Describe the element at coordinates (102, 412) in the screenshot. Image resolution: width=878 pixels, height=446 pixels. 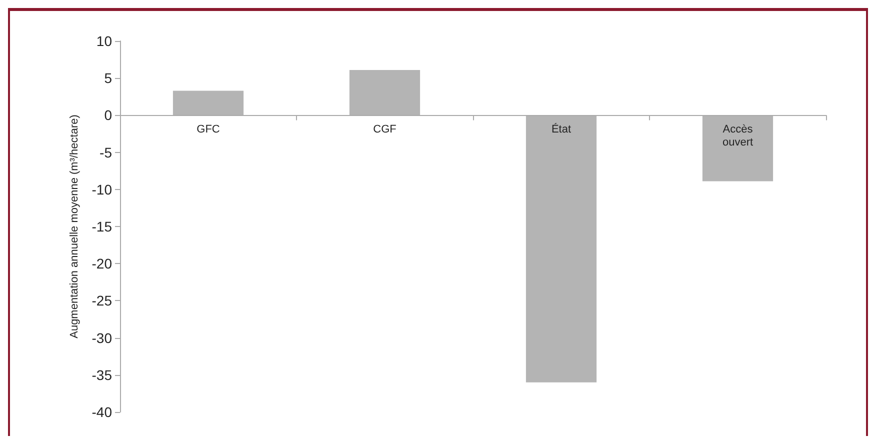
I see `y-tick-label: -40` at that location.